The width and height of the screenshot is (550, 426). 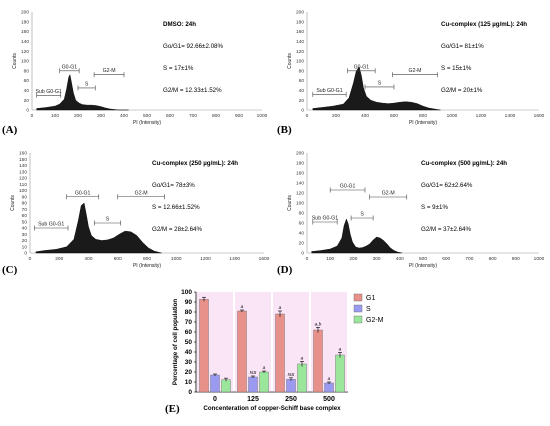 I want to click on annotation-b-s: S = 15±1%, so click(x=456, y=69).